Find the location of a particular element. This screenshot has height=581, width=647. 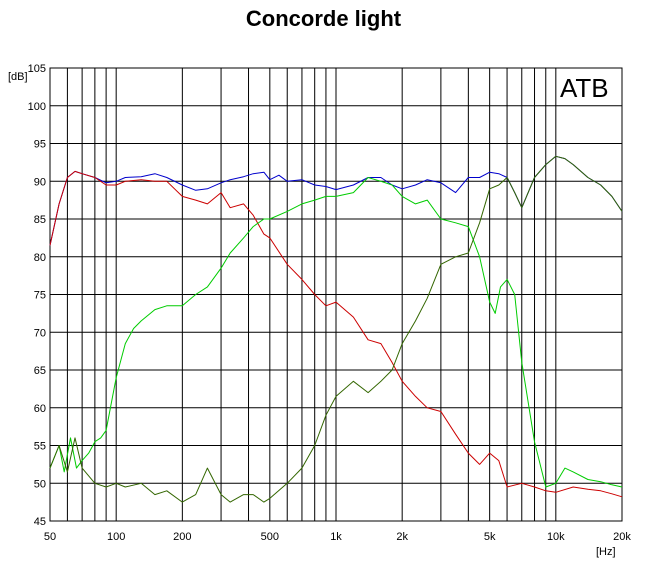

y-tick-label: 70 is located at coordinates (40, 333).